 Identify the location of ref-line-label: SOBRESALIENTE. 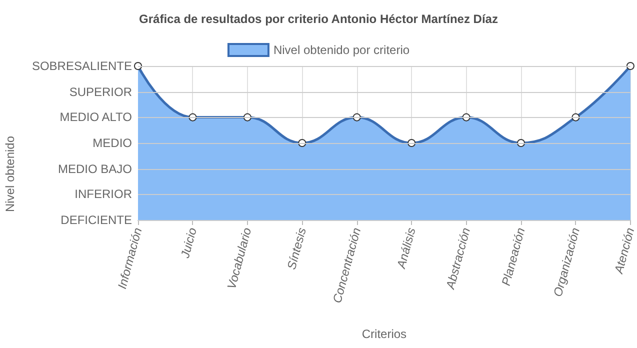
(82, 66).